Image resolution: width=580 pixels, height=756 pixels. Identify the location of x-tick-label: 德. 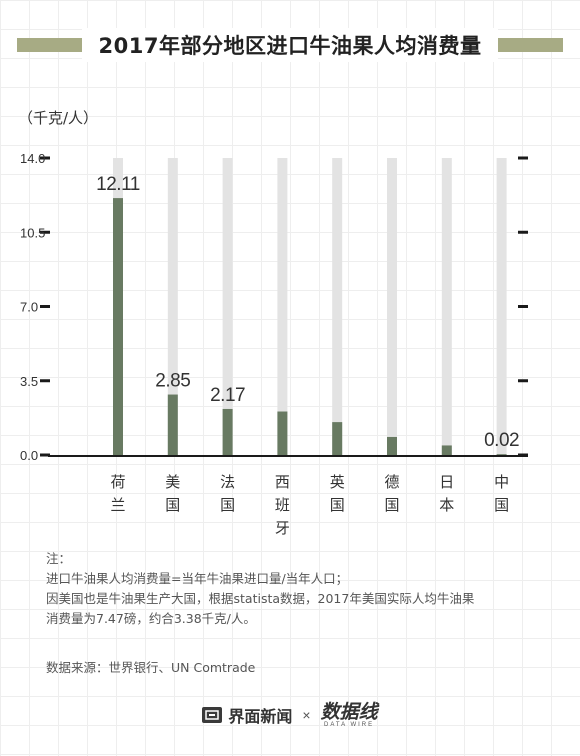
(391, 482).